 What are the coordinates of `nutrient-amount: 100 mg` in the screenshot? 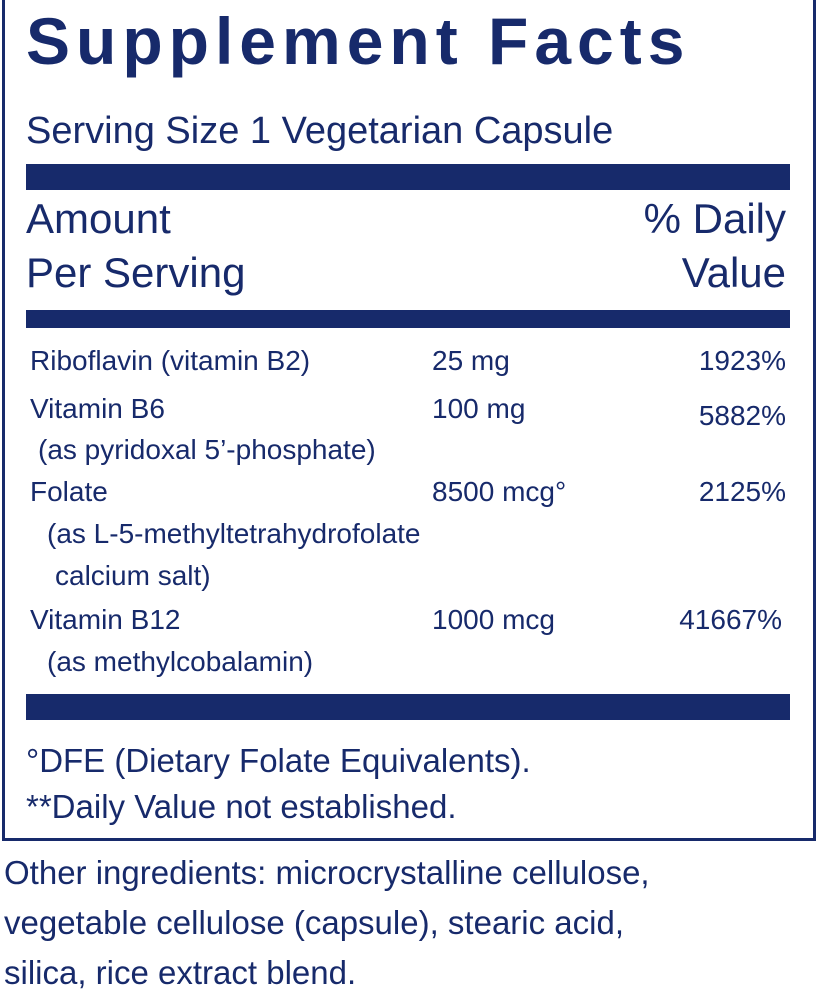 It's located at (479, 408).